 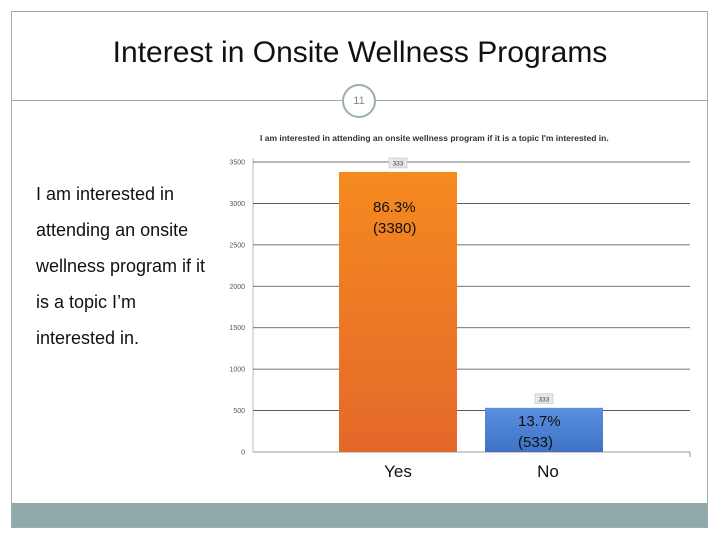 I want to click on title-rule-right, so click(x=542, y=100).